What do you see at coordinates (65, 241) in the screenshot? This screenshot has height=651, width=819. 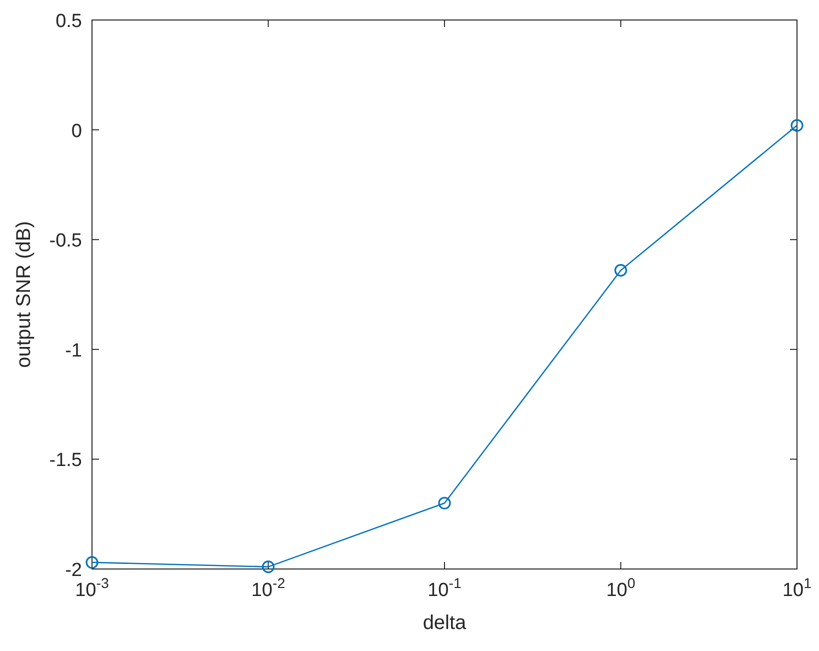 I see `y-tick-label: -0.5` at bounding box center [65, 241].